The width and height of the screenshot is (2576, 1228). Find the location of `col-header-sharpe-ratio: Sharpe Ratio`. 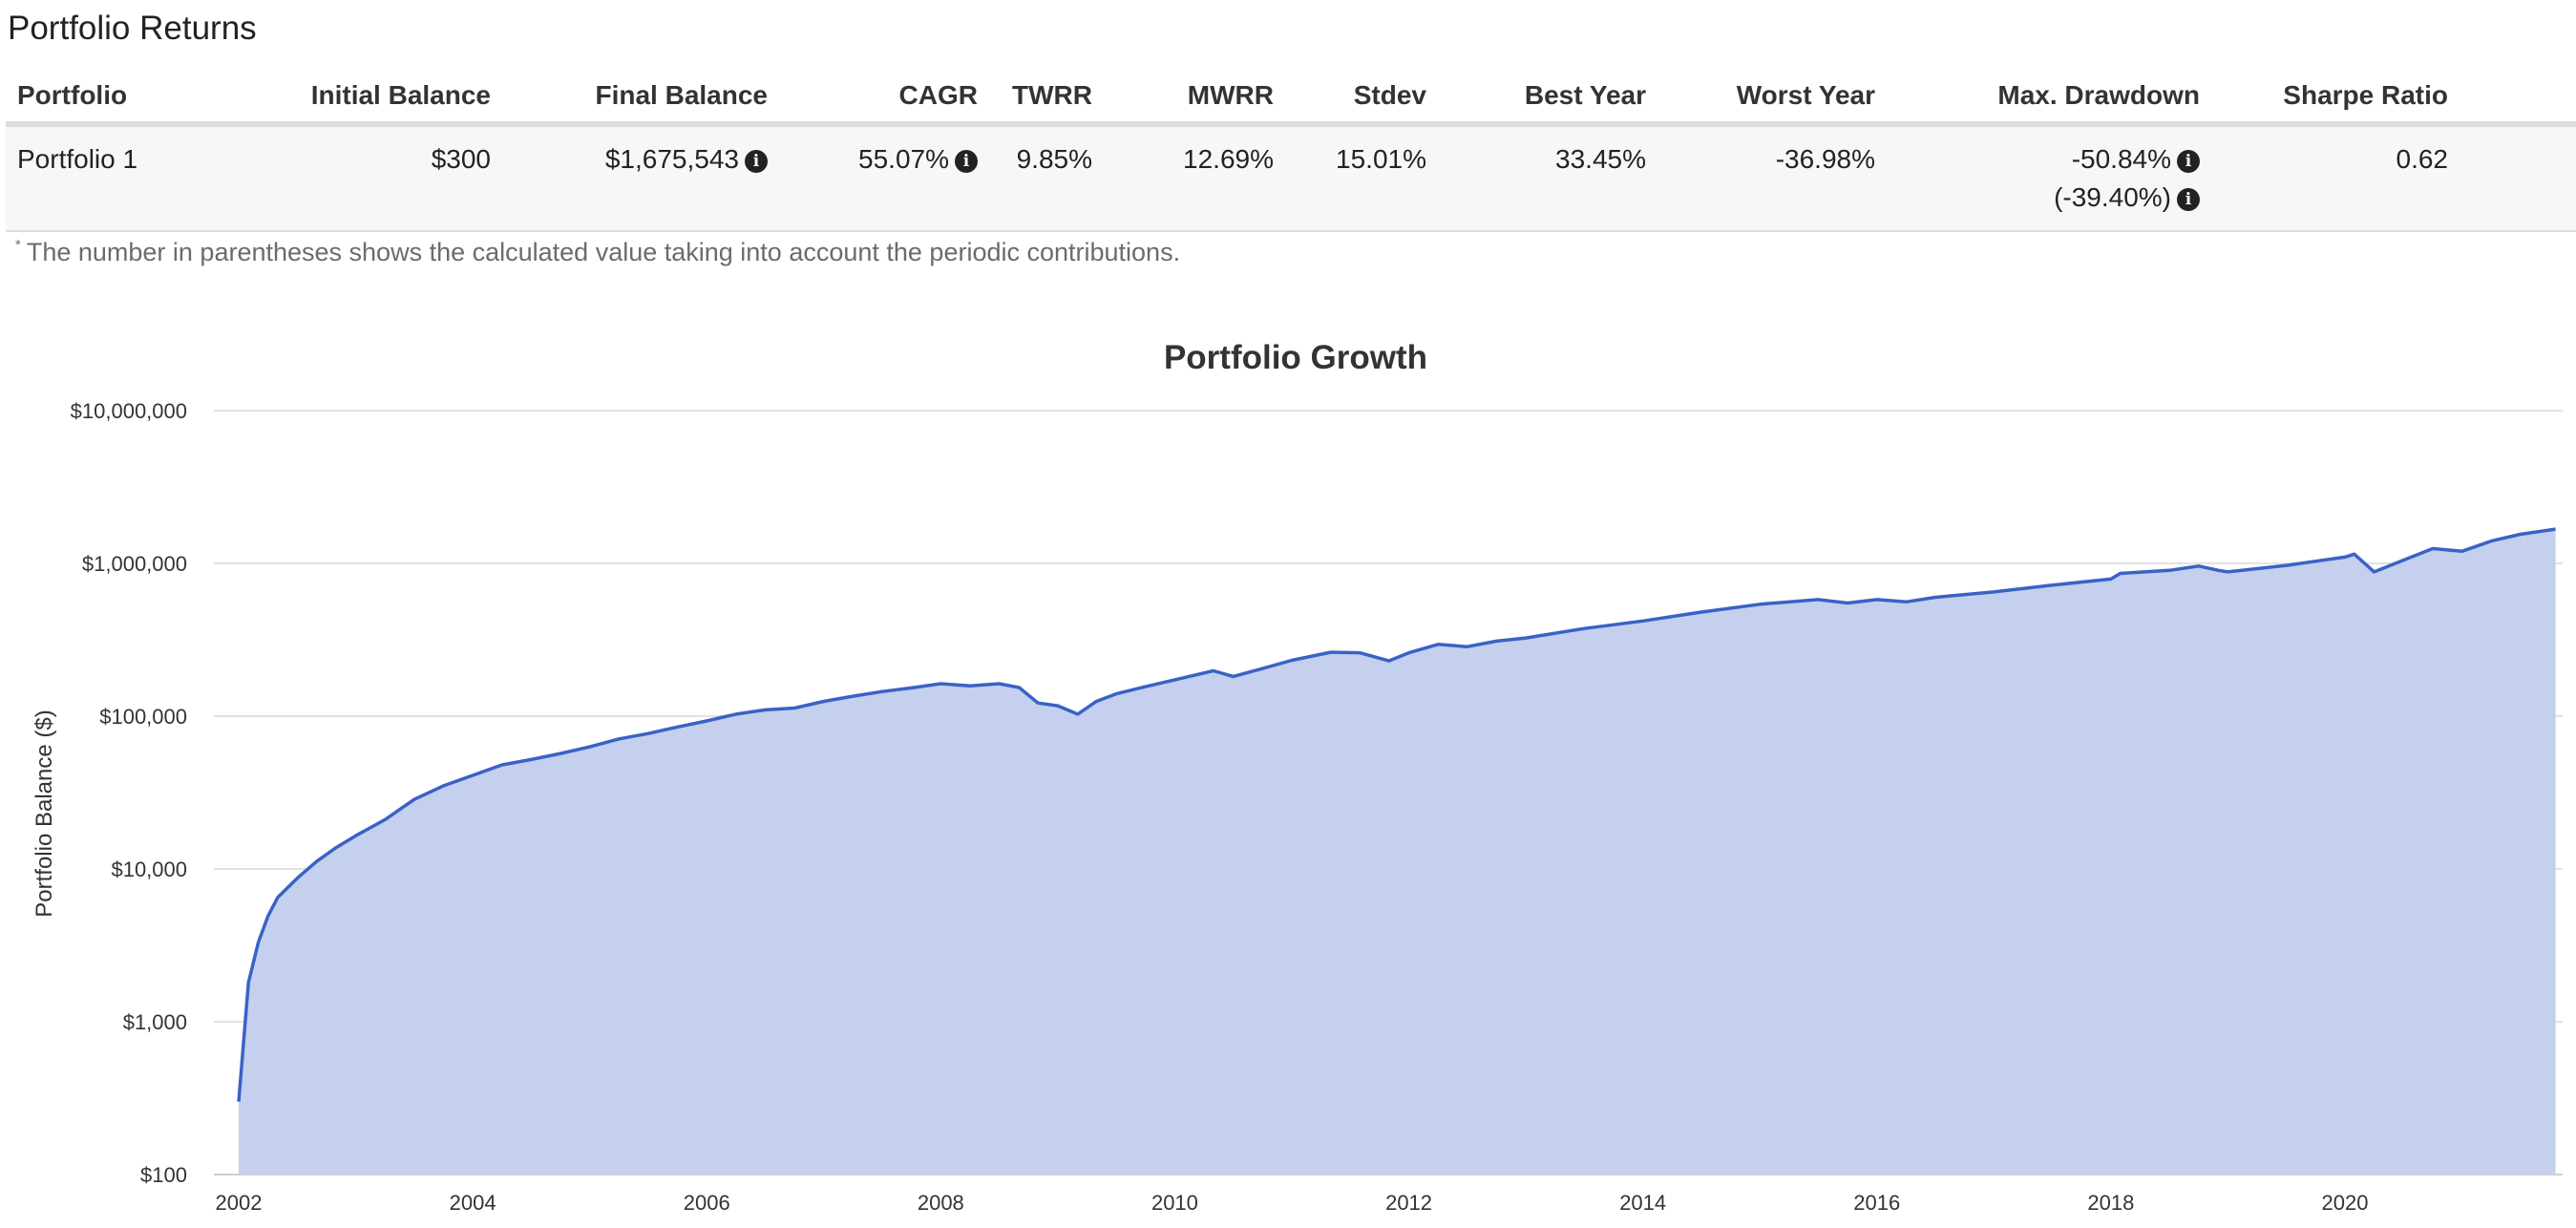

col-header-sharpe-ratio: Sharpe Ratio is located at coordinates (2335, 98).